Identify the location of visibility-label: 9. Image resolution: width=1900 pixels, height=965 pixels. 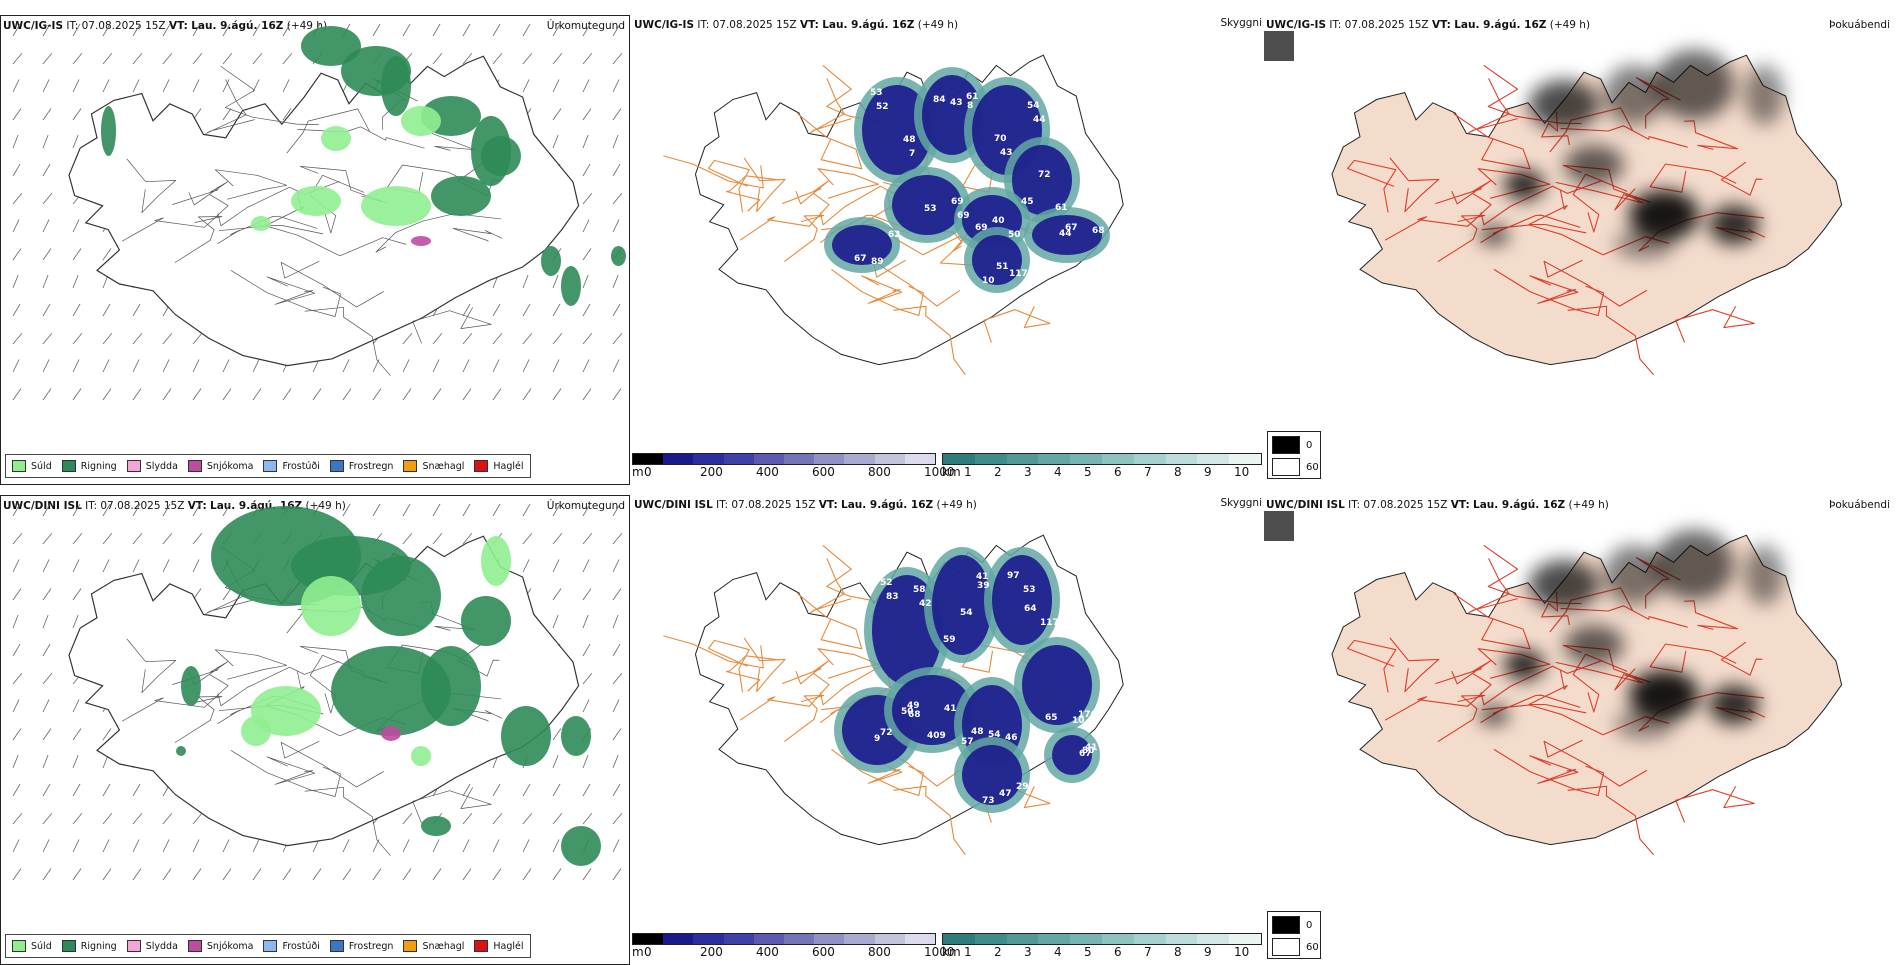
(877, 739).